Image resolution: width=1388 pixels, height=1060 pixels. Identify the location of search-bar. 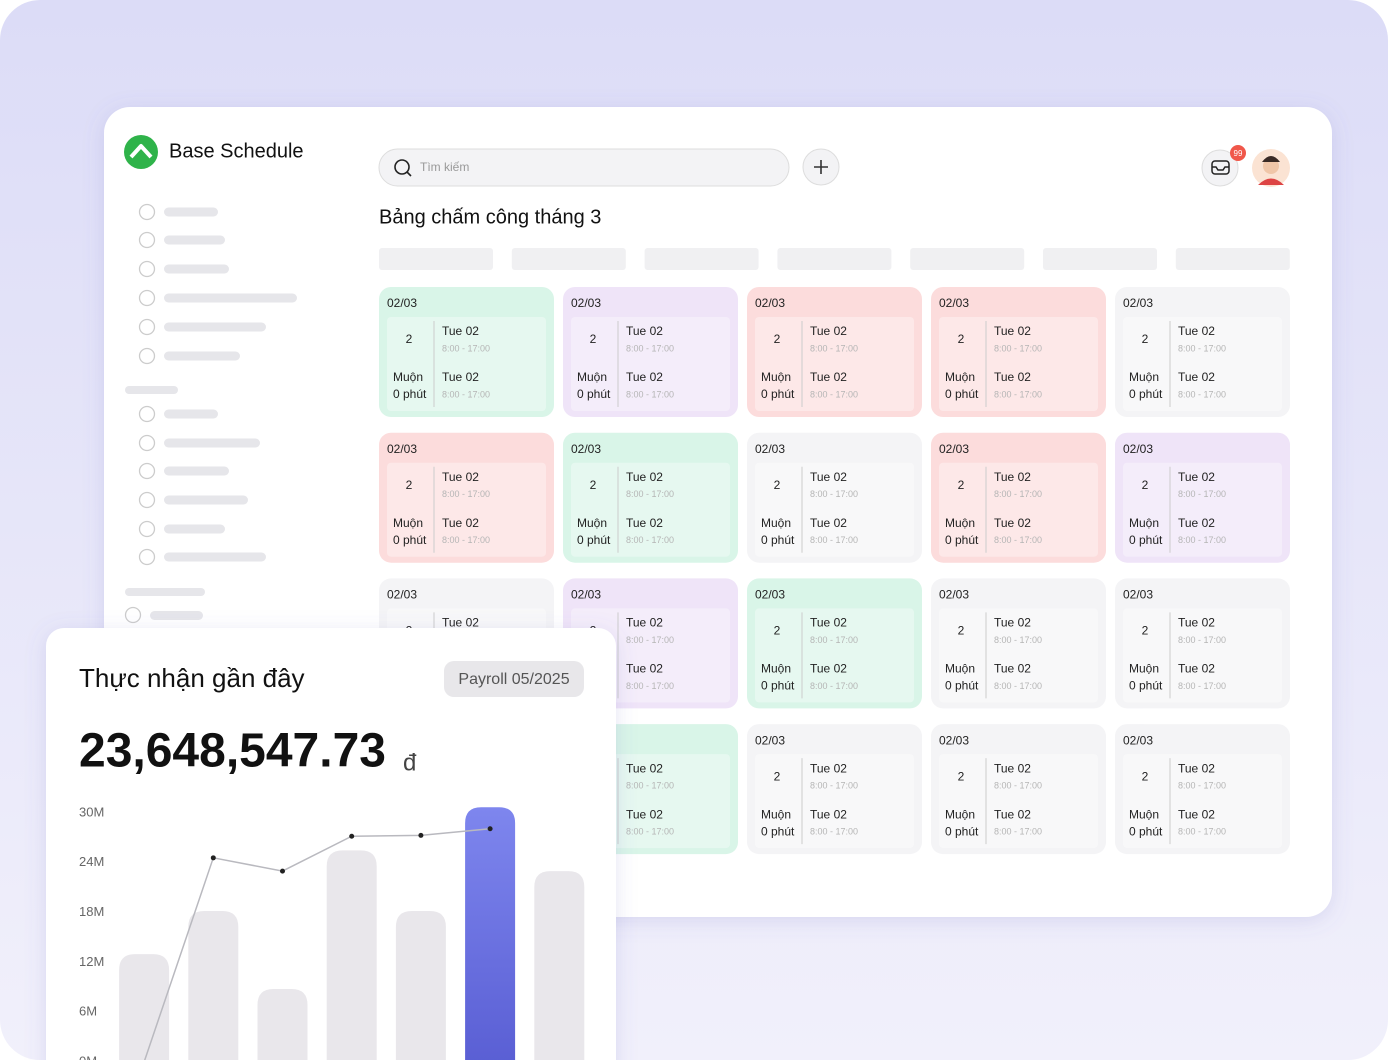
(584, 167).